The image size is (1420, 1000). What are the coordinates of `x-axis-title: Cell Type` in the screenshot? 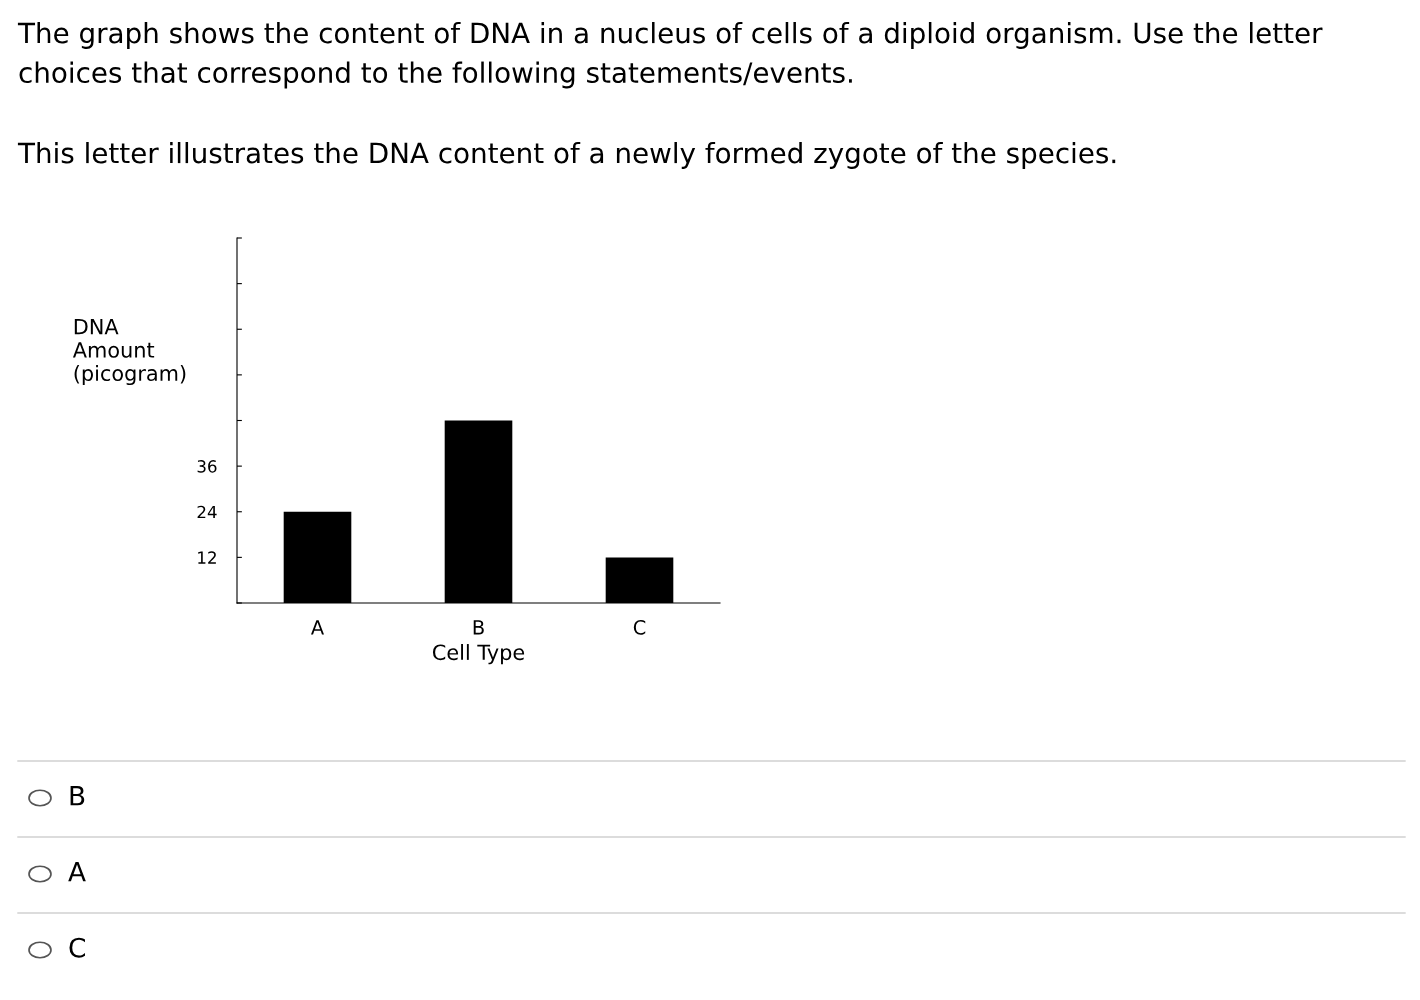 It's located at (478, 654).